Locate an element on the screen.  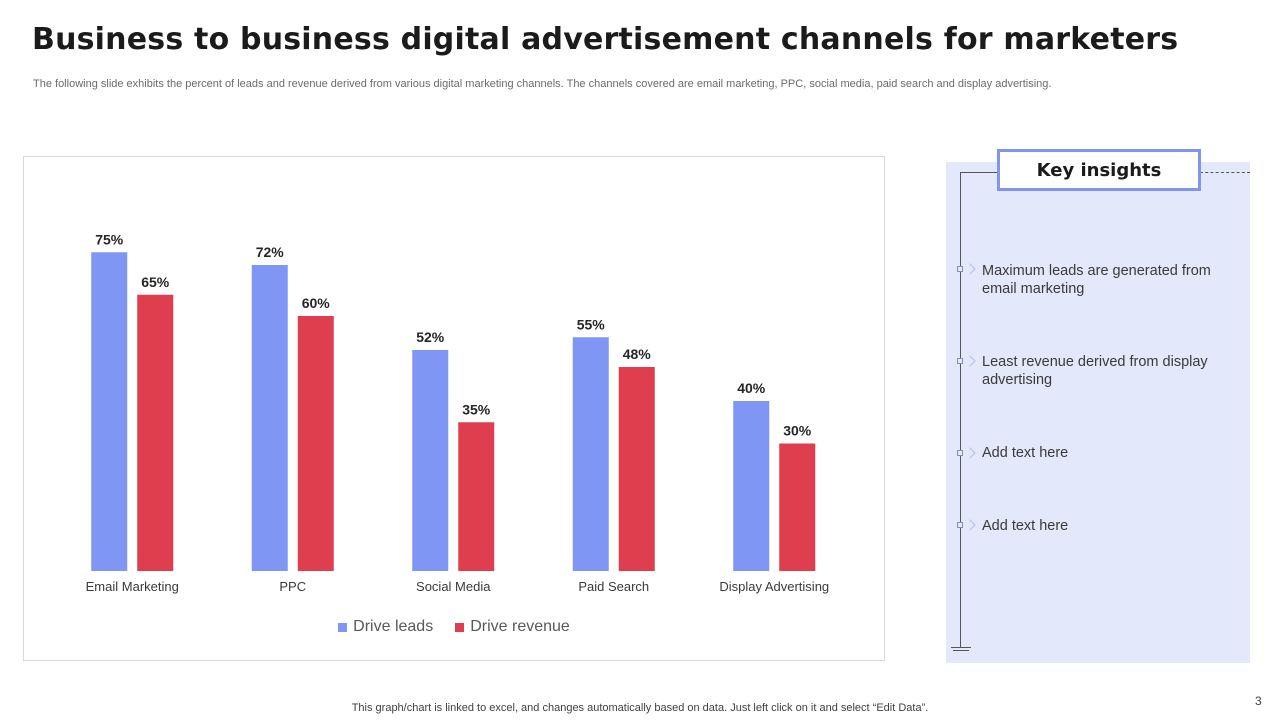
bar-drive-leads-social-media is located at coordinates (430, 460).